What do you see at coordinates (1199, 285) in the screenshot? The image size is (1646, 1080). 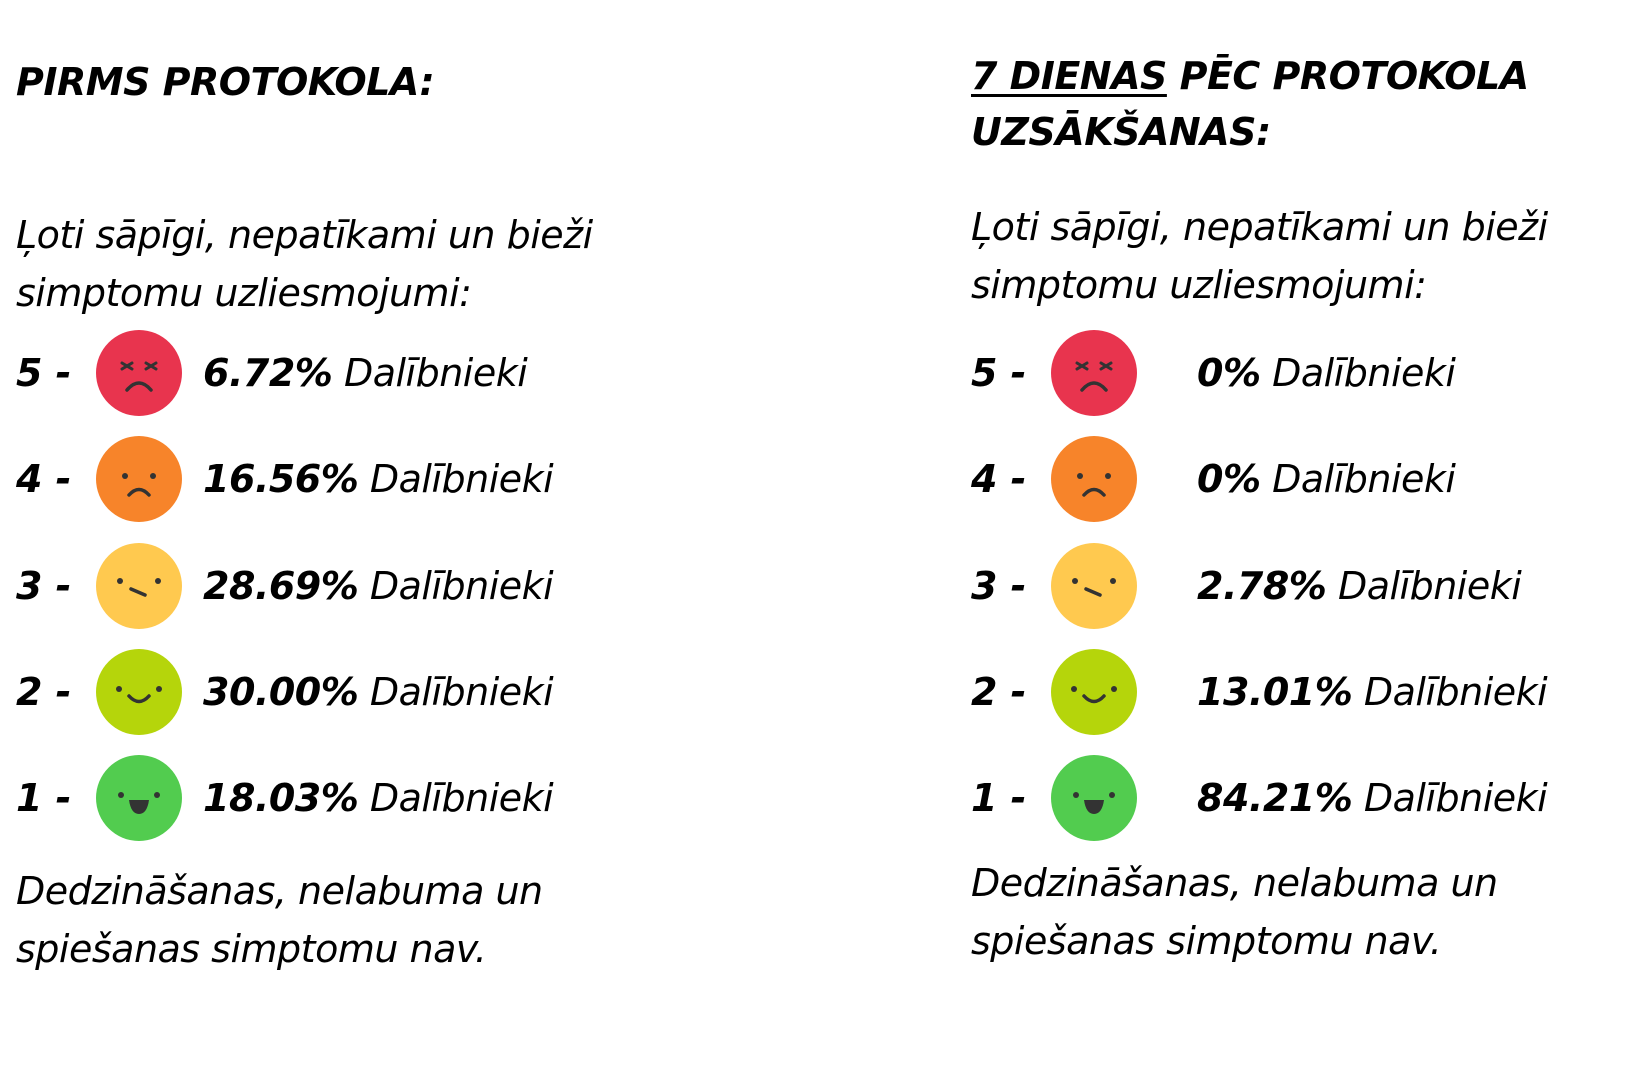 I see `after-intro-line2: simptomu uzliesmojumi:` at bounding box center [1199, 285].